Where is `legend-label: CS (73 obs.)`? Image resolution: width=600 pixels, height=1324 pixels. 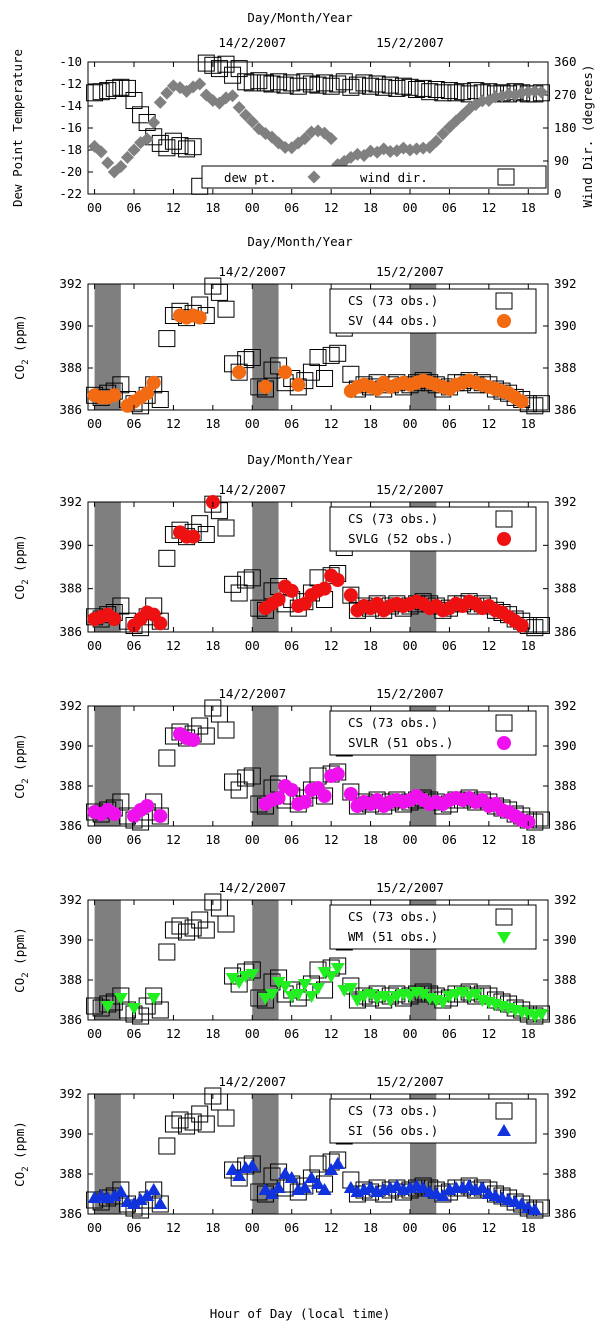 legend-label: CS (73 obs.) is located at coordinates (393, 518).